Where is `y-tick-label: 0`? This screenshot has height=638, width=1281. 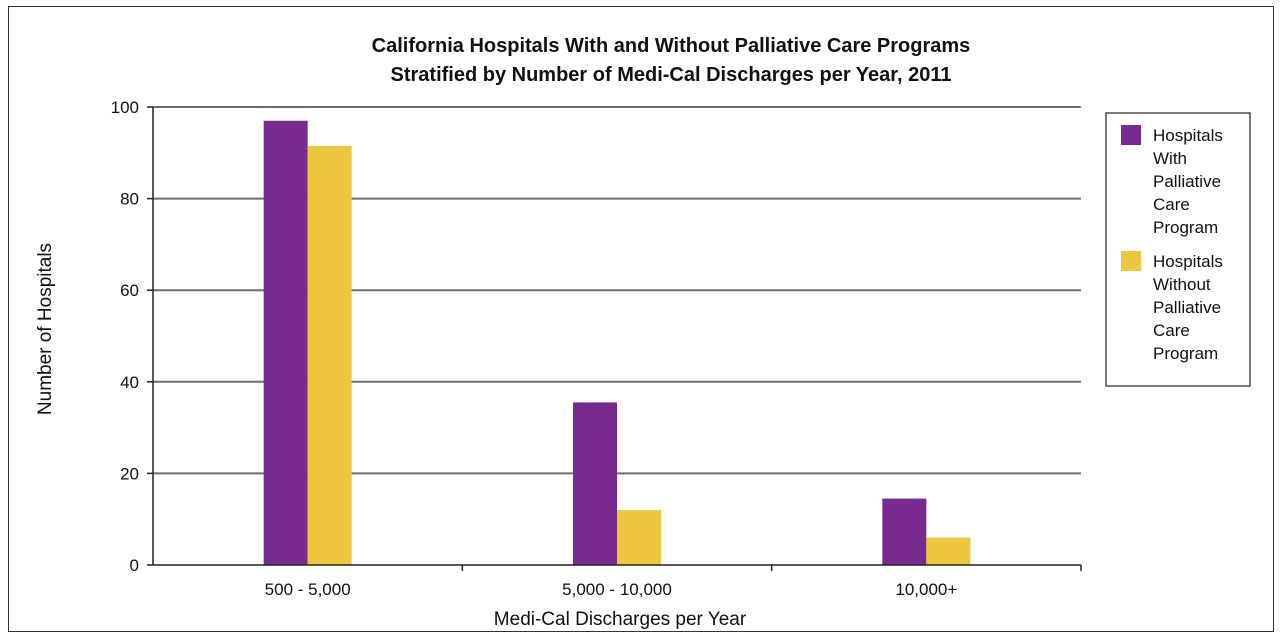 y-tick-label: 0 is located at coordinates (134, 565).